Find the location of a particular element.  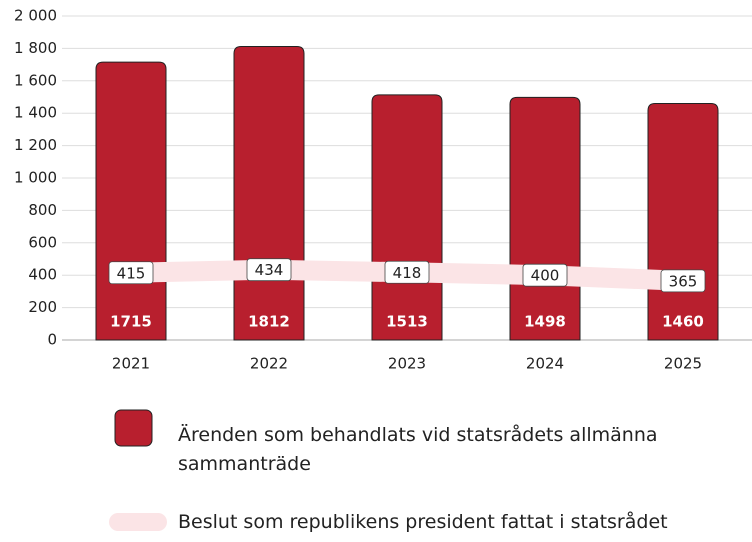

y-tick-label: 1 200 is located at coordinates (35, 145).